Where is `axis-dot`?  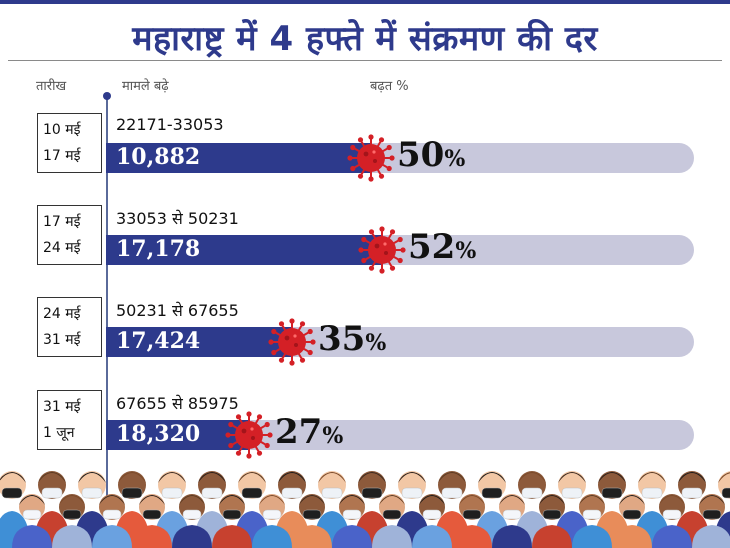
axis-dot is located at coordinates (107, 96).